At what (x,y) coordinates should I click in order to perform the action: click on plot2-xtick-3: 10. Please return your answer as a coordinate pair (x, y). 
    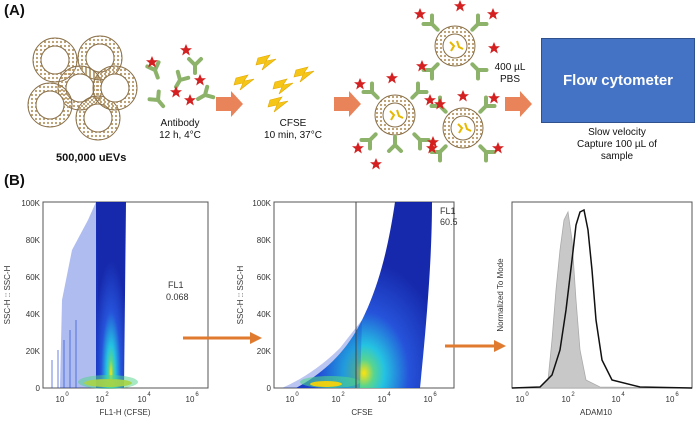
    Looking at the image, I should click on (428, 399).